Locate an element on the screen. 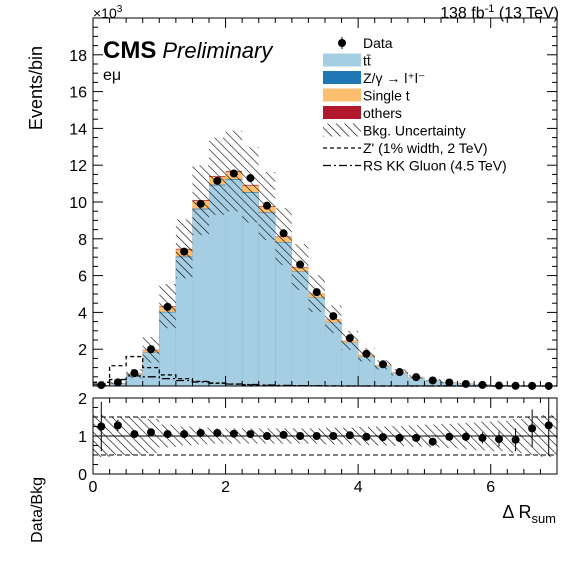 Image resolution: width=580 pixels, height=561 pixels. legend-label: tt̄ is located at coordinates (367, 61).